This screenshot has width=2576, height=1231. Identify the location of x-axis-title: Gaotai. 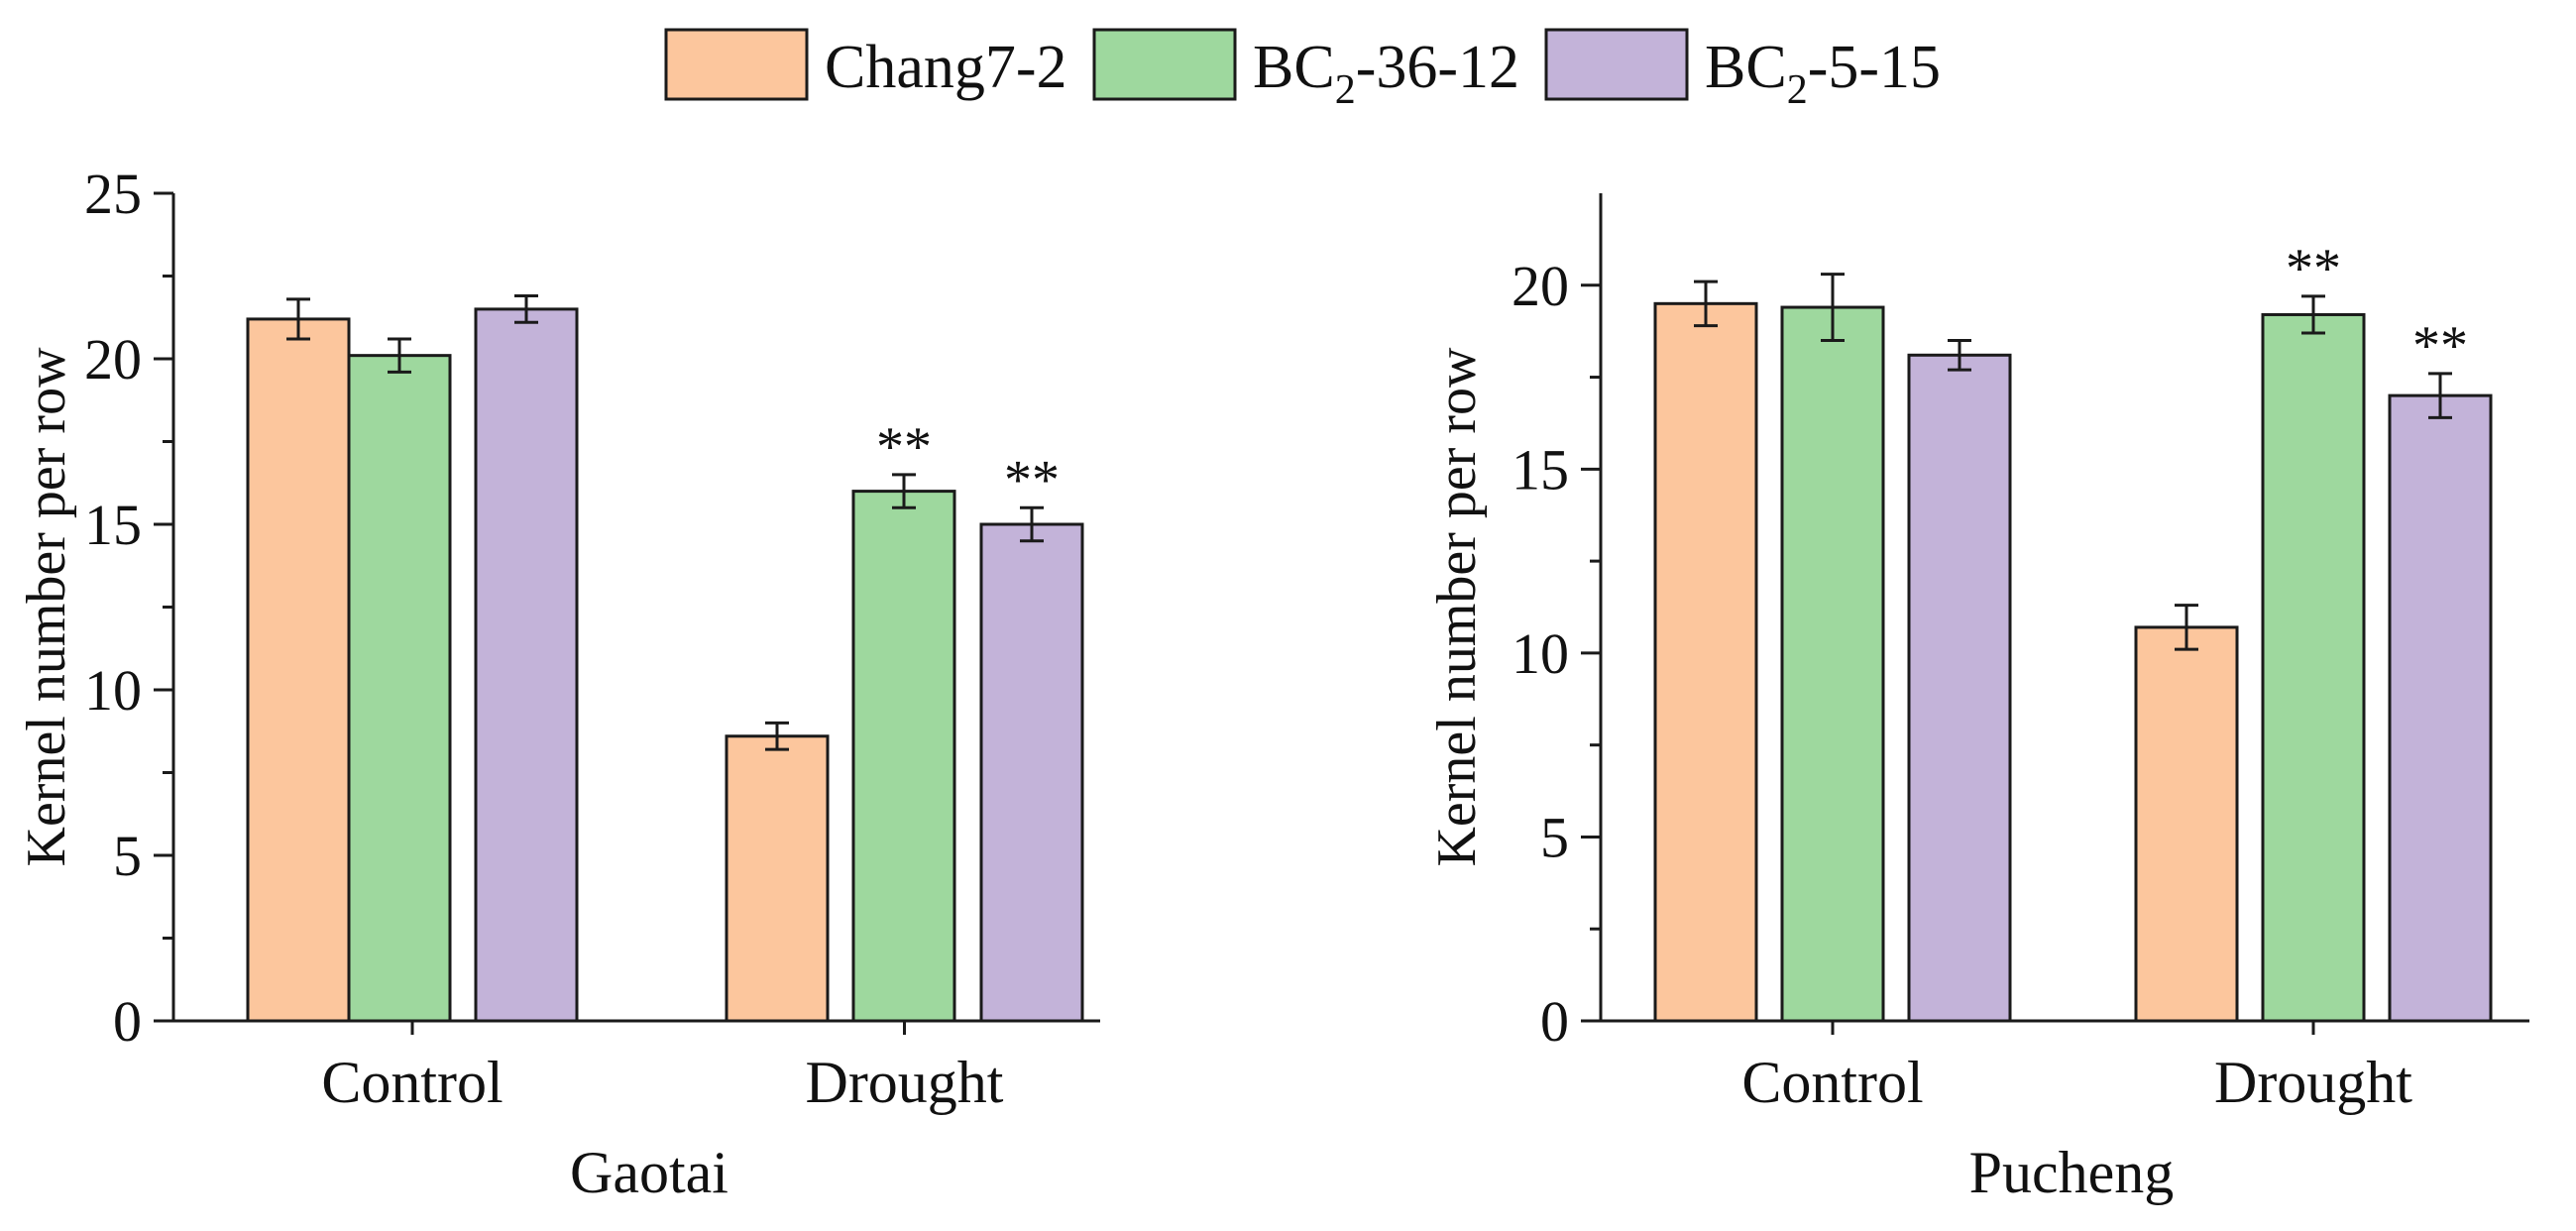
(649, 1172).